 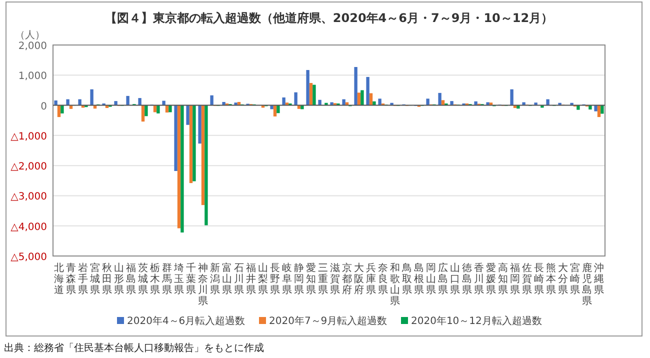 What do you see at coordinates (515, 279) in the screenshot?
I see `x-tick-label: 福岡県` at bounding box center [515, 279].